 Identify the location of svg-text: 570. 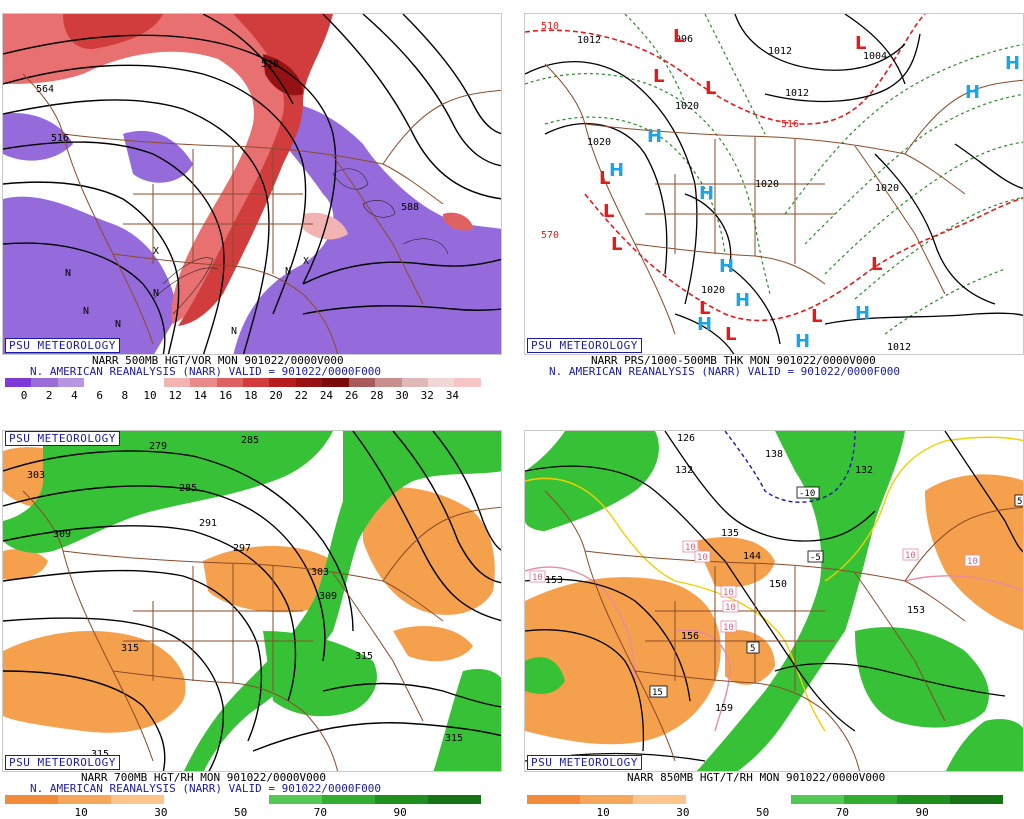
(550, 235).